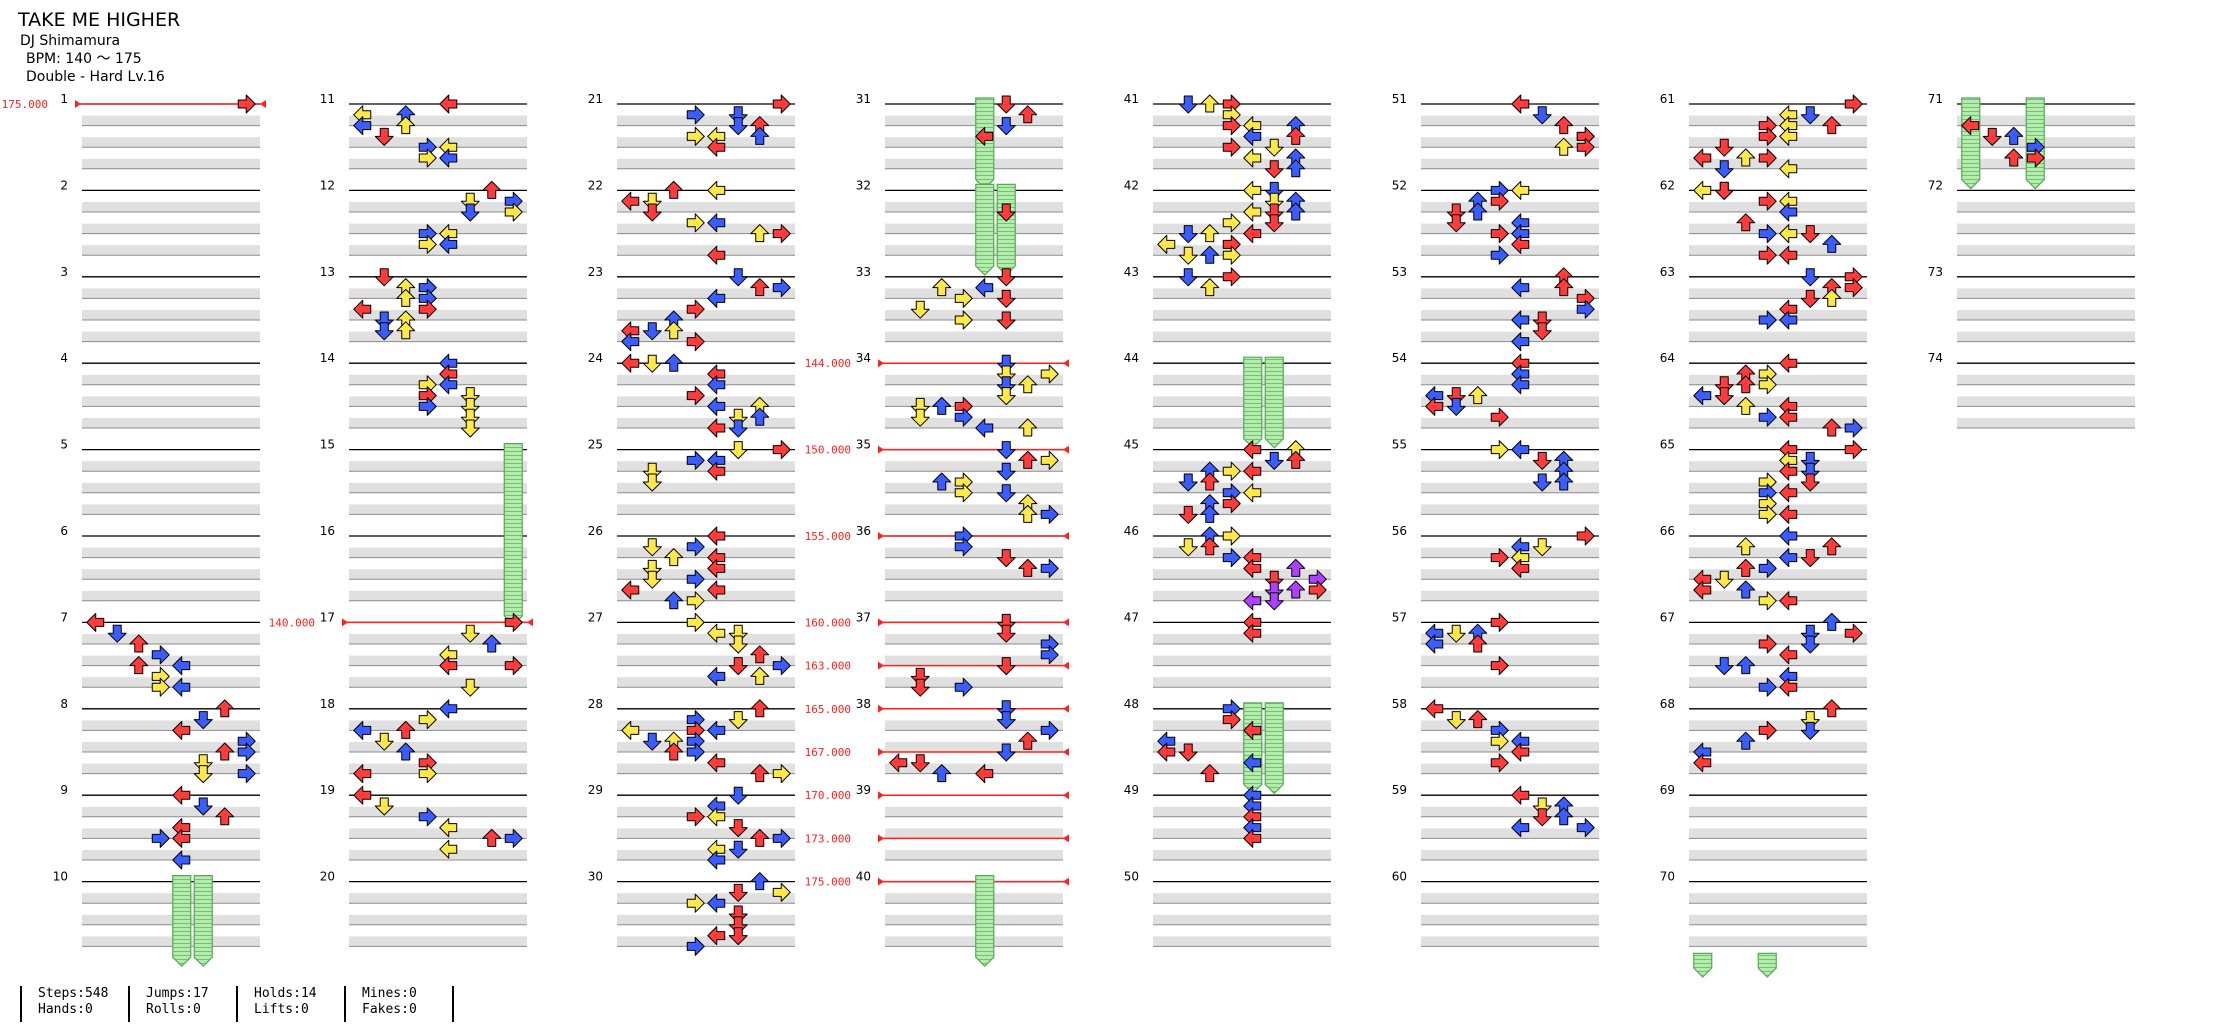 The image size is (2225, 1024). I want to click on bpm-value-label: 175.000, so click(828, 882).